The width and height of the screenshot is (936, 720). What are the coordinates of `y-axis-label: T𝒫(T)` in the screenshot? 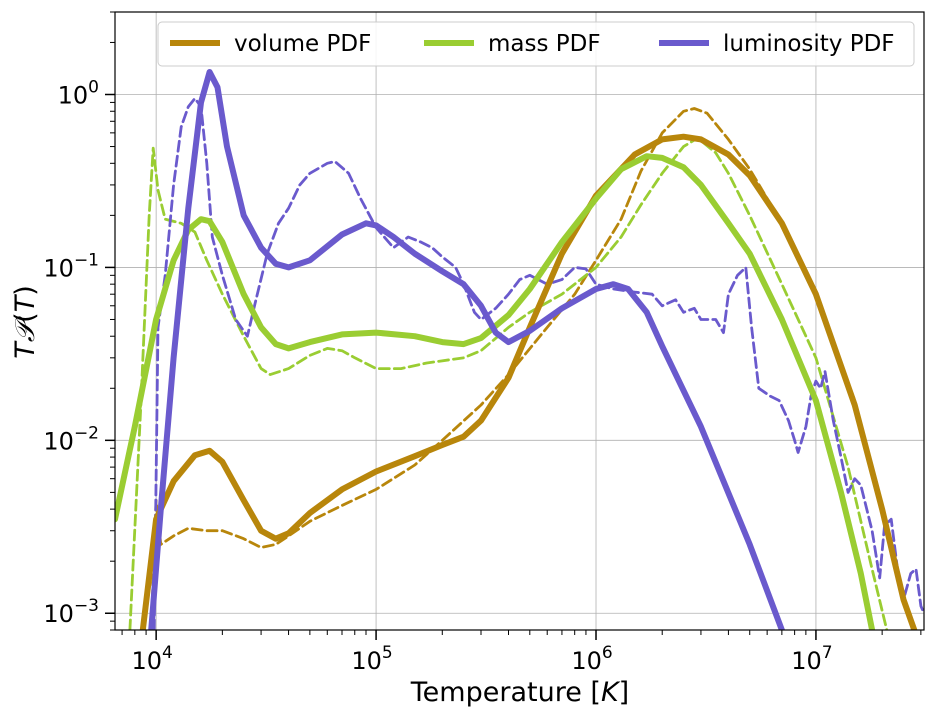 It's located at (25, 322).